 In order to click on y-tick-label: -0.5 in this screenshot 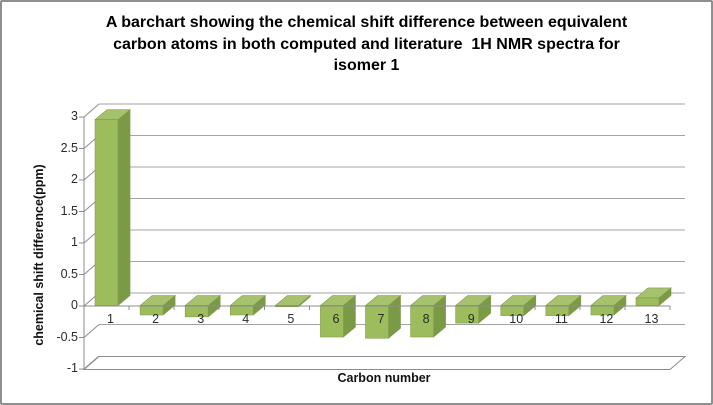, I will do `click(67, 336)`.